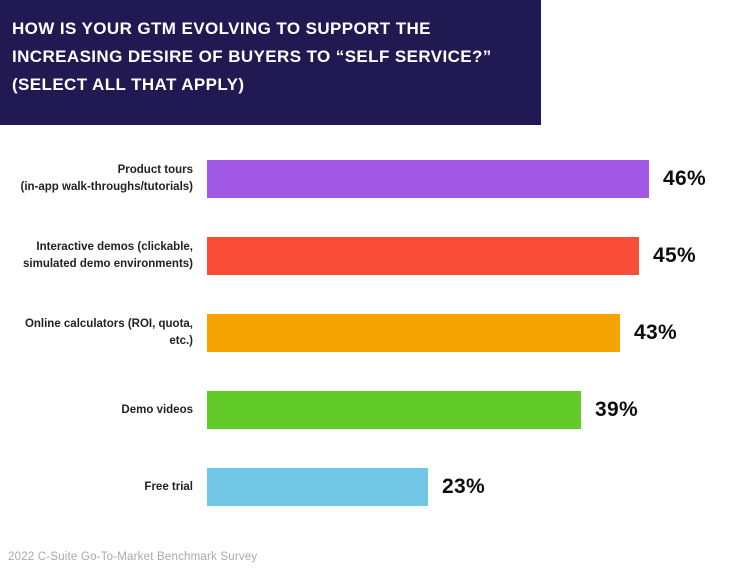 Image resolution: width=731 pixels, height=575 pixels. I want to click on bar-row: Free trial 23%, so click(365, 487).